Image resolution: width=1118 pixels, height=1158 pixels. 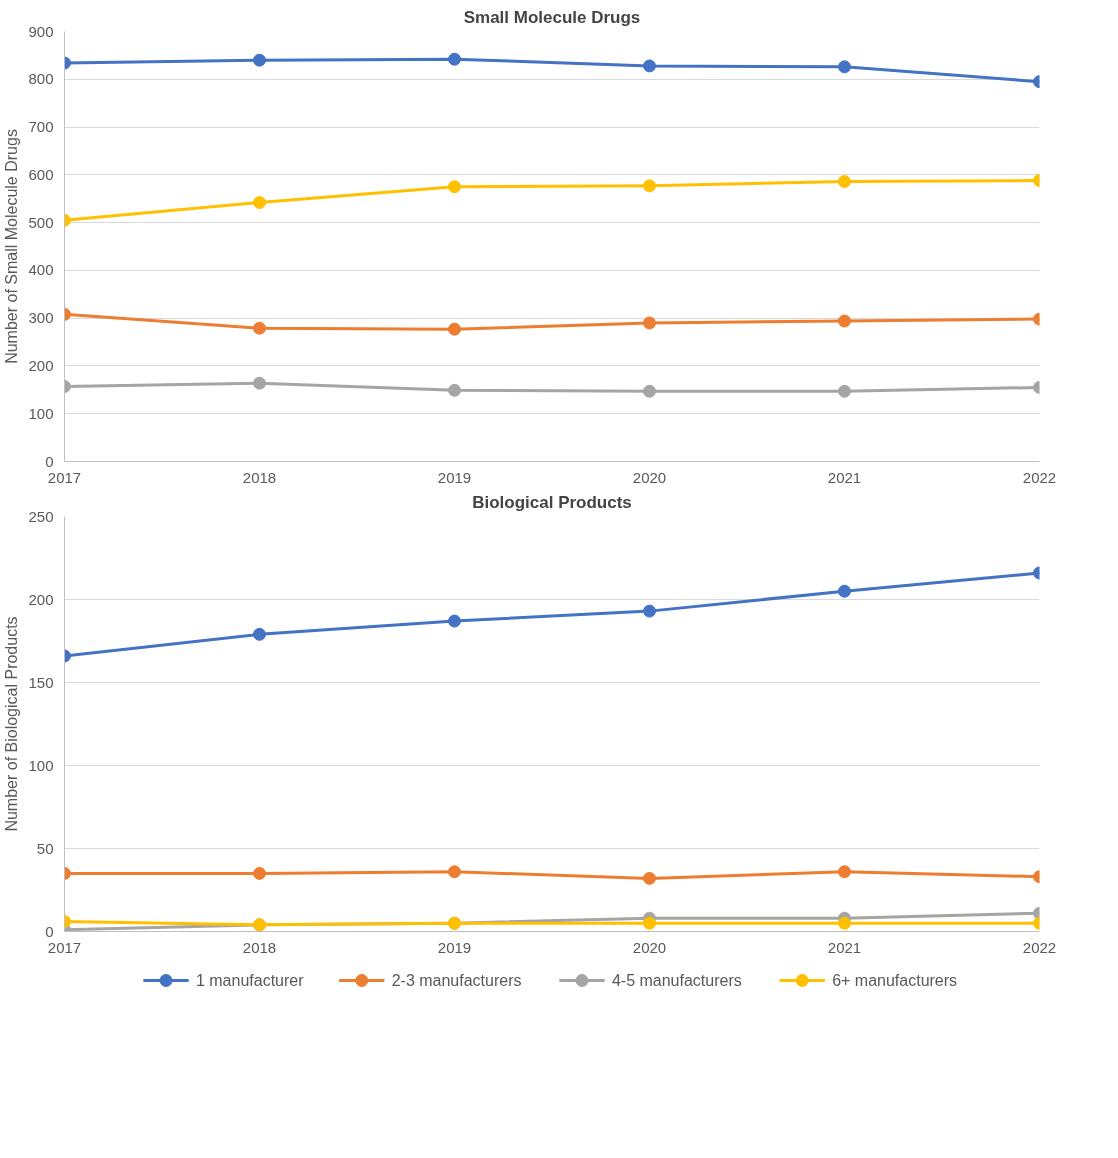 I want to click on legend-label: 2-3 manufacturers, so click(x=456, y=980).